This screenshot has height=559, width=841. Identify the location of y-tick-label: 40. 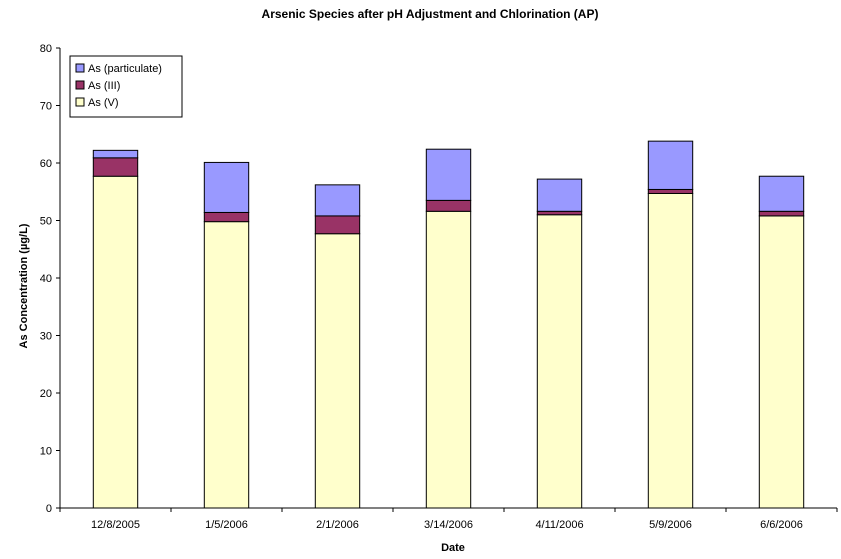
(46, 279).